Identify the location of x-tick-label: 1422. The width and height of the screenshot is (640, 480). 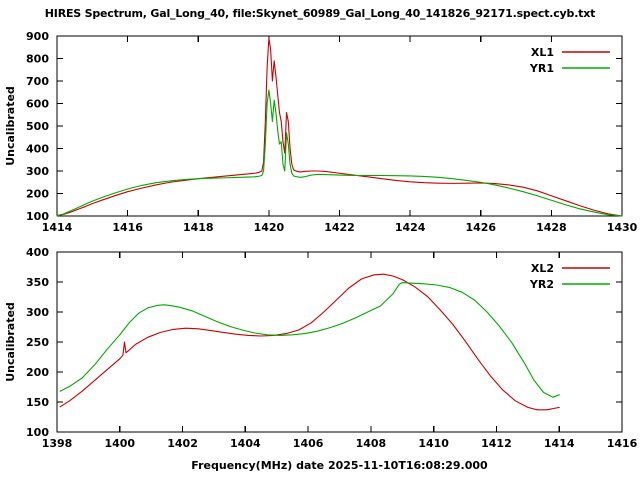
(339, 227).